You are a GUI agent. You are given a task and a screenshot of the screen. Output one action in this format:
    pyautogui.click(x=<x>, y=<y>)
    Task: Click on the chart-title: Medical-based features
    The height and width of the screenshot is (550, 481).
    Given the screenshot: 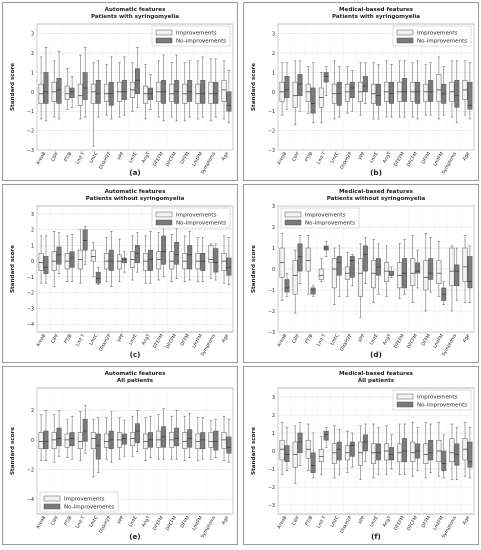 What is the action you would take?
    pyautogui.click(x=376, y=10)
    